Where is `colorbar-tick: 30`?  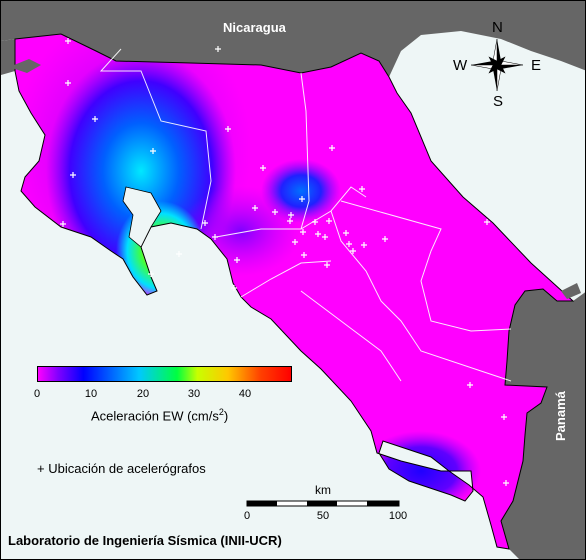
colorbar-tick: 30 is located at coordinates (194, 394).